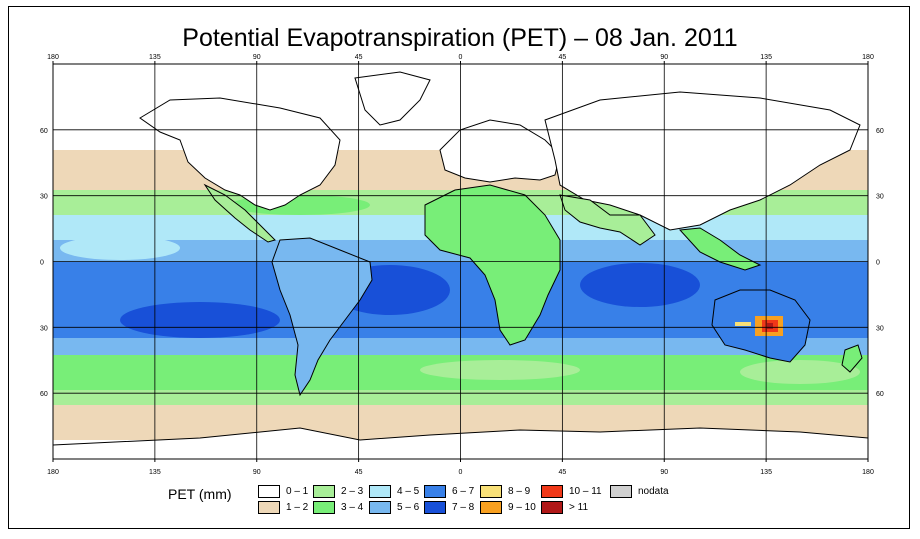 This screenshot has height=539, width=920. What do you see at coordinates (283, 491) in the screenshot?
I see `legend-item: 0 – 1` at bounding box center [283, 491].